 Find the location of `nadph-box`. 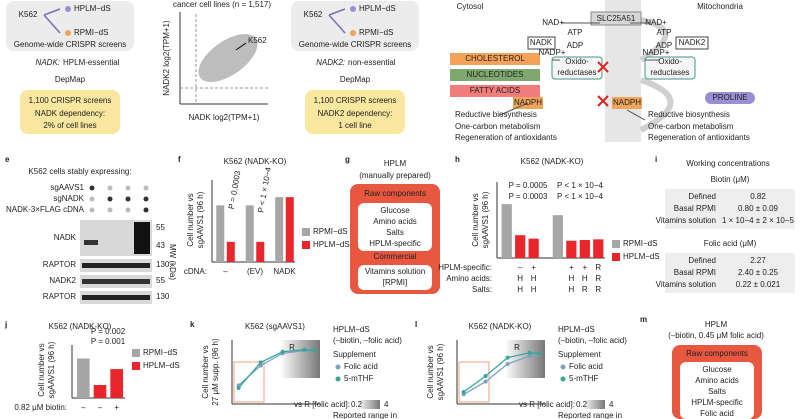

nadph-box is located at coordinates (627, 103).